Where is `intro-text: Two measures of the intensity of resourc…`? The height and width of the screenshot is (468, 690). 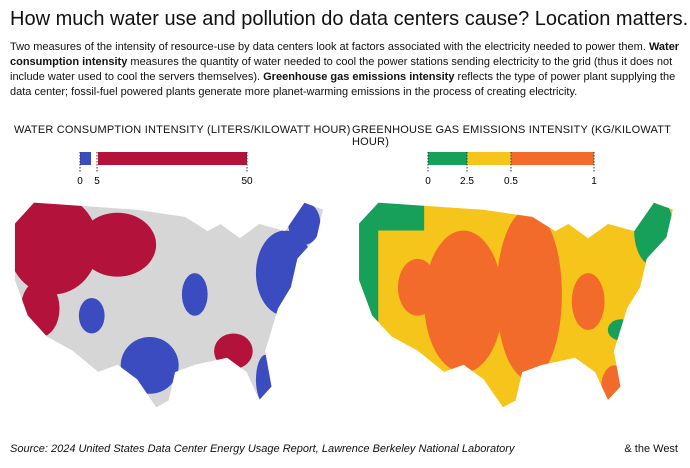 intro-text: Two measures of the intensity of resourc… is located at coordinates (329, 47).